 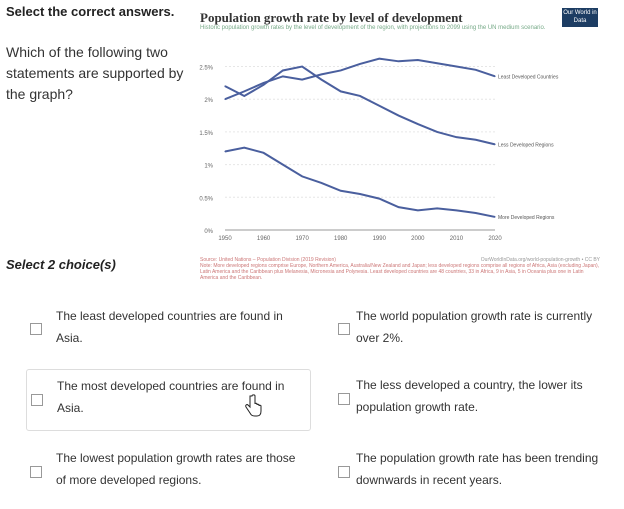 What do you see at coordinates (206, 69) in the screenshot?
I see `y-tick-label: 2.5%` at bounding box center [206, 69].